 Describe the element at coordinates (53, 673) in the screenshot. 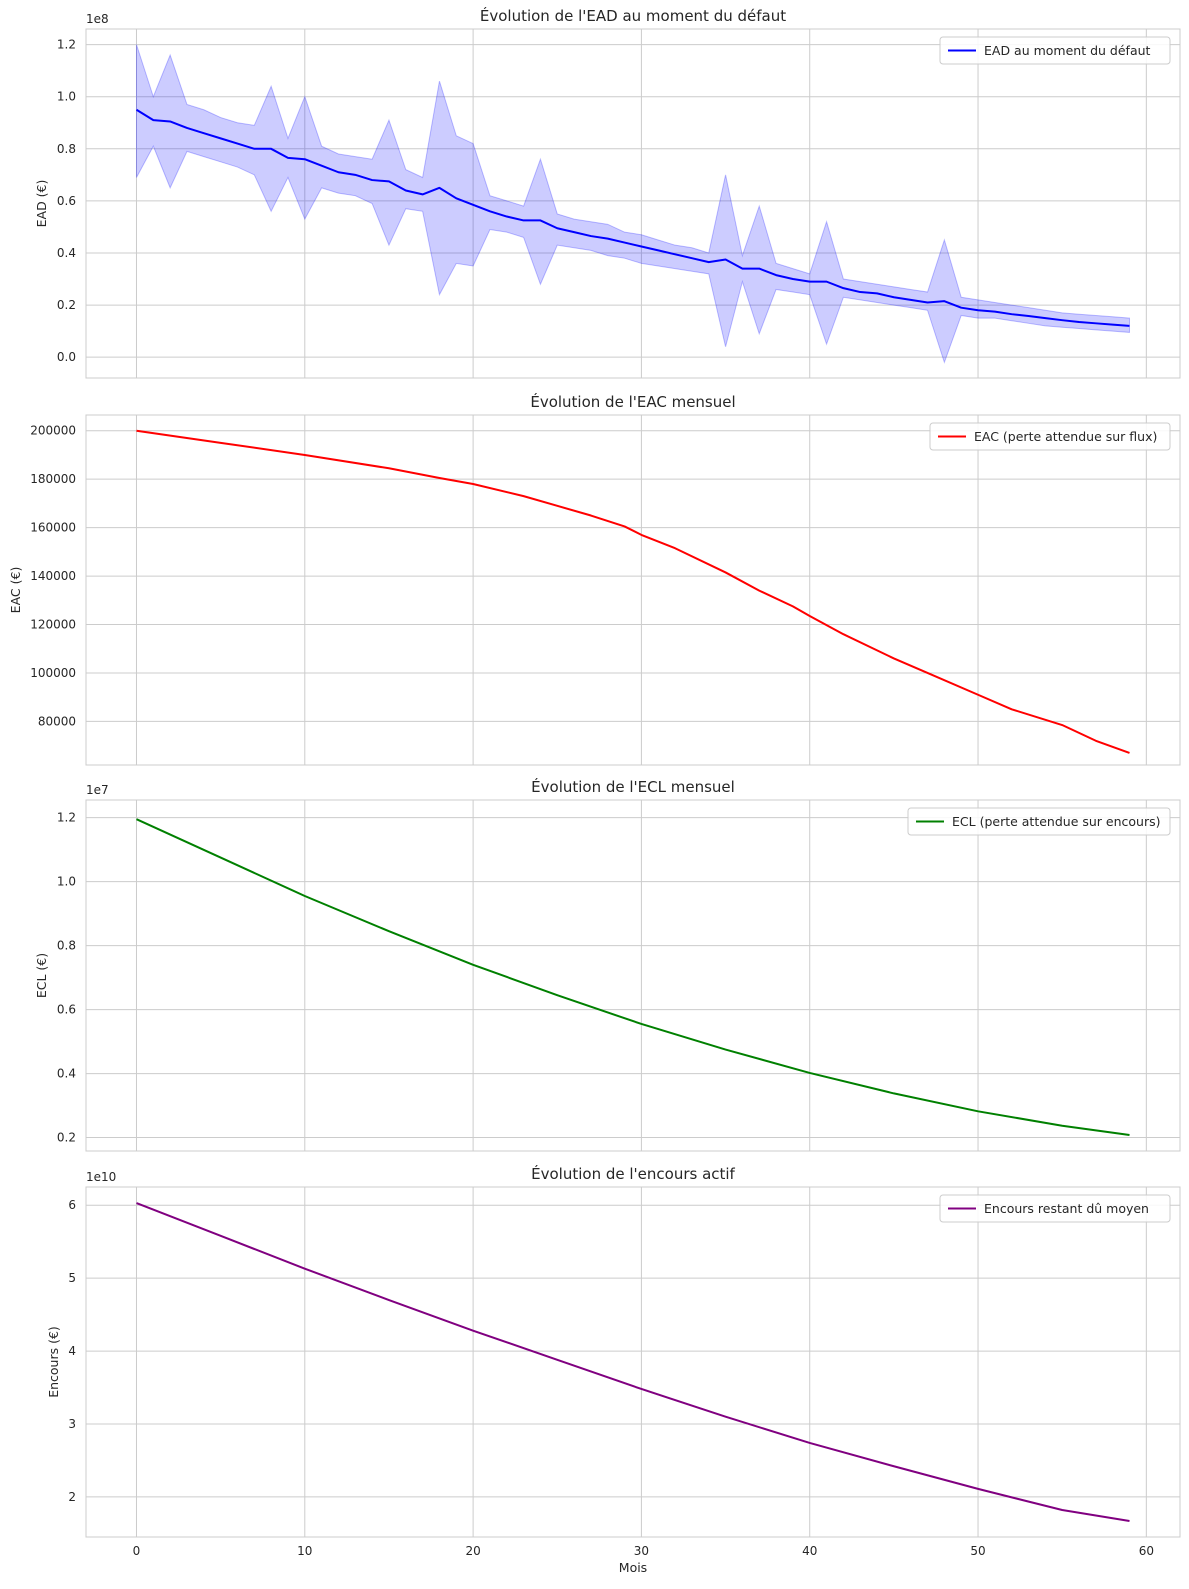

I see `y-tick-label: 100000` at that location.